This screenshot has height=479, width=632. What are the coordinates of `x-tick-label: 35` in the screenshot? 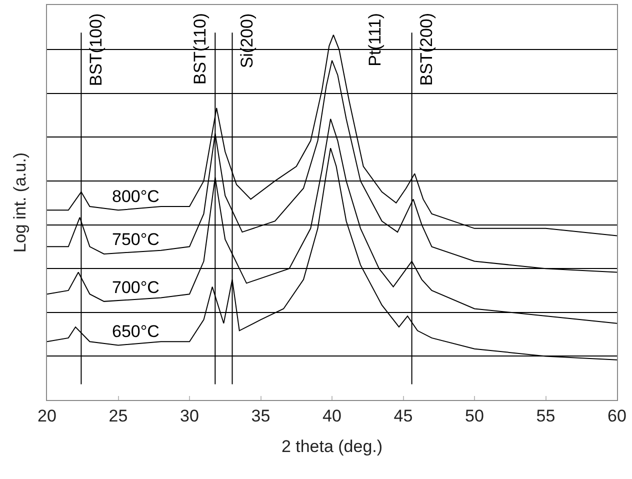 It's located at (260, 416).